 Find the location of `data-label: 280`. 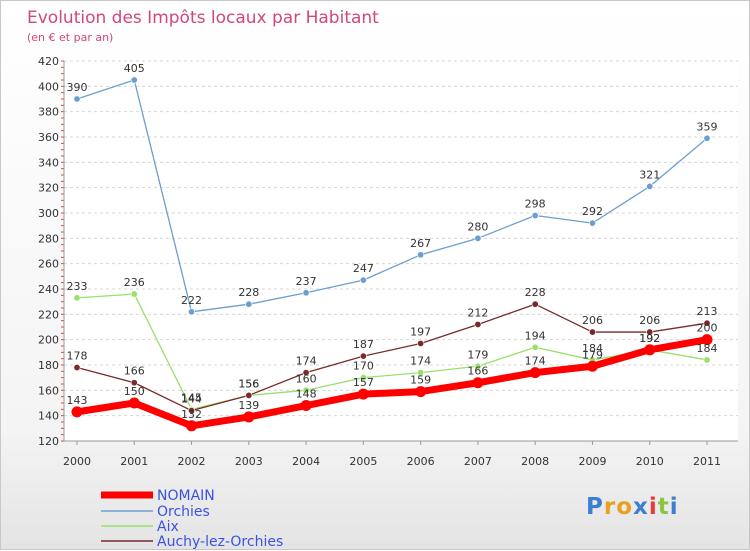

data-label: 280 is located at coordinates (477, 226).